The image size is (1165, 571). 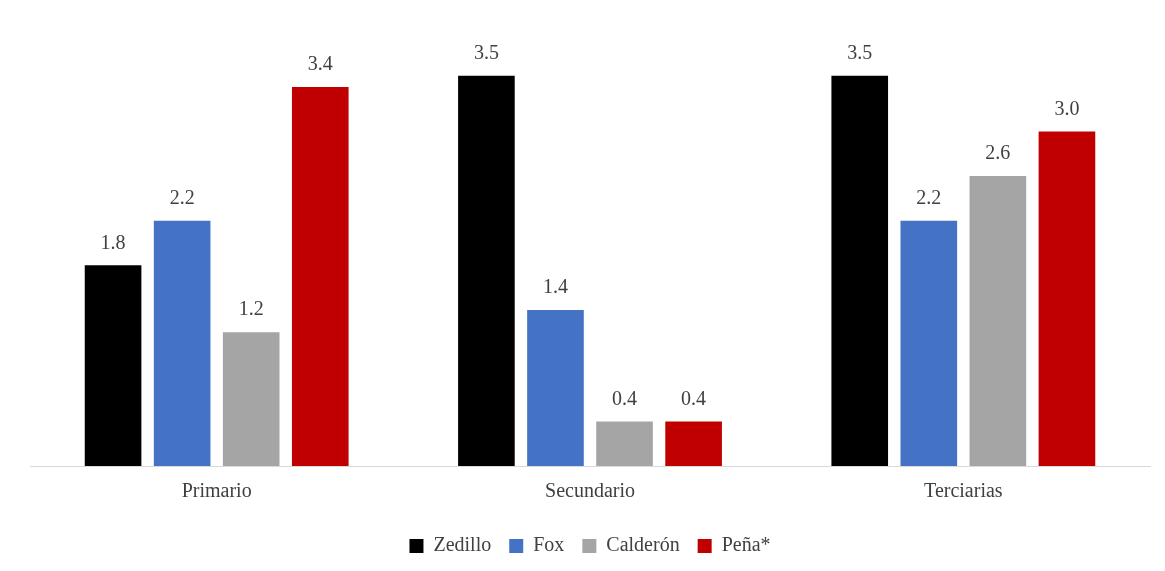 I want to click on data-label: 3.4, so click(x=320, y=63).